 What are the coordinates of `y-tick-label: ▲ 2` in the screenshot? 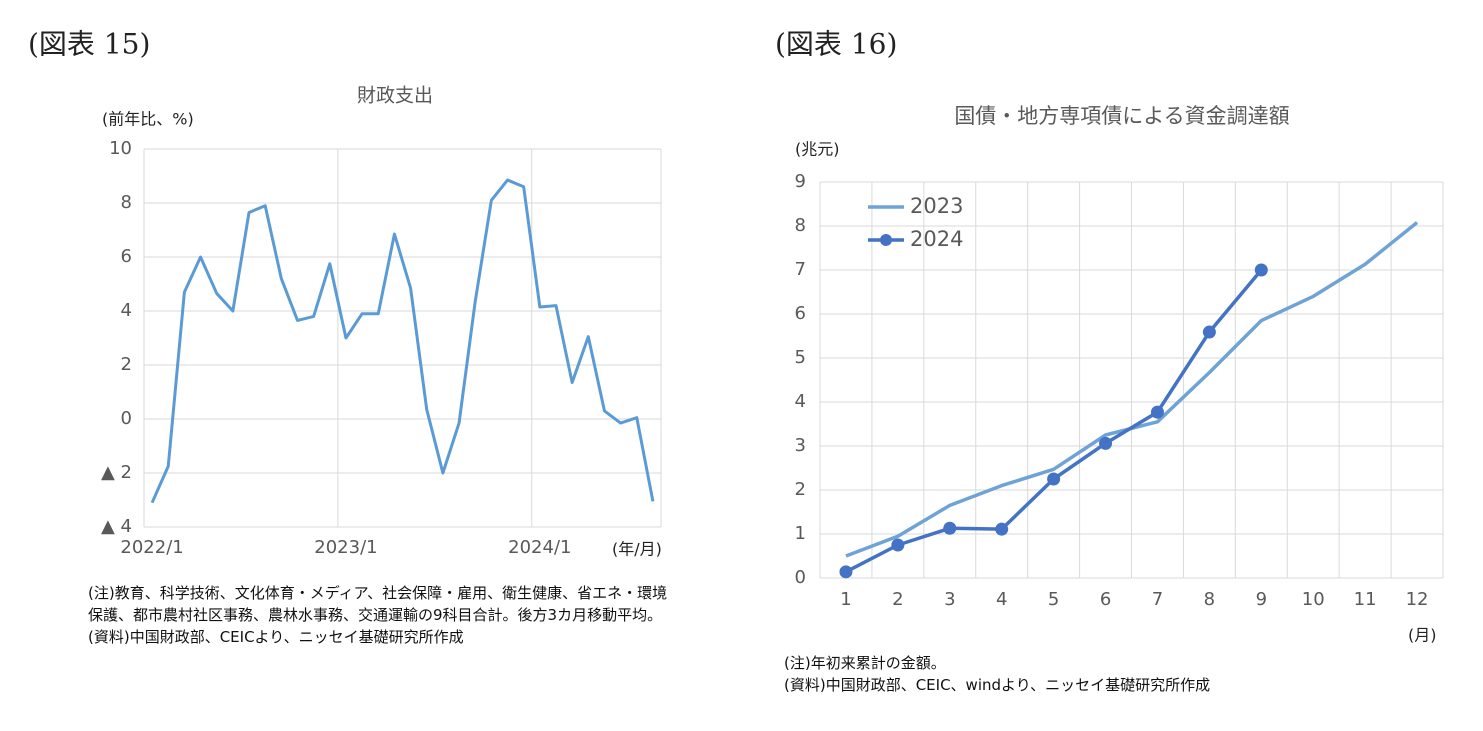 It's located at (116, 472).